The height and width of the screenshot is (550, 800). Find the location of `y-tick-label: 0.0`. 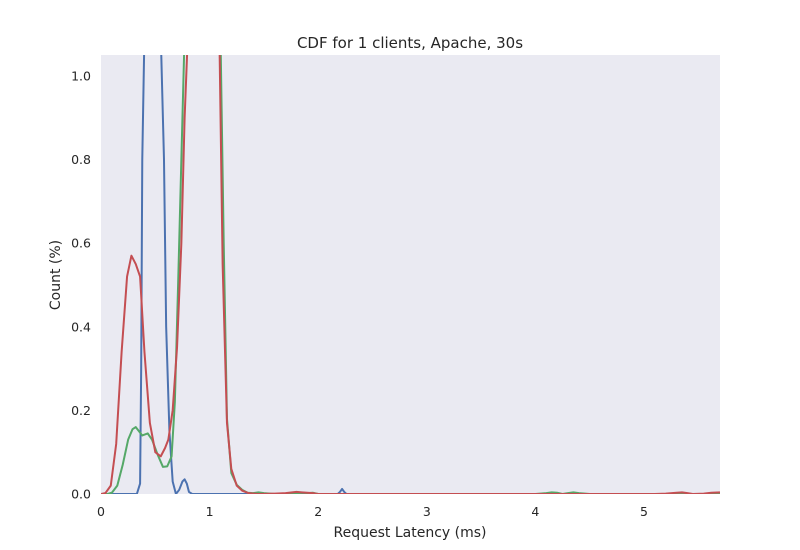

y-tick-label: 0.0 is located at coordinates (81, 494).